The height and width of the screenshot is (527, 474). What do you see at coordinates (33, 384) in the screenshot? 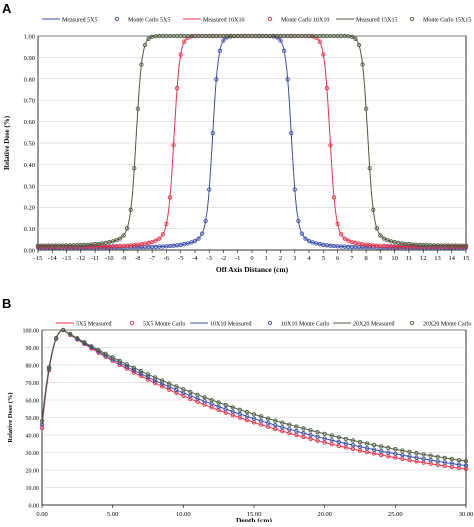
I see `y-tick-label: 70.00` at bounding box center [33, 384].